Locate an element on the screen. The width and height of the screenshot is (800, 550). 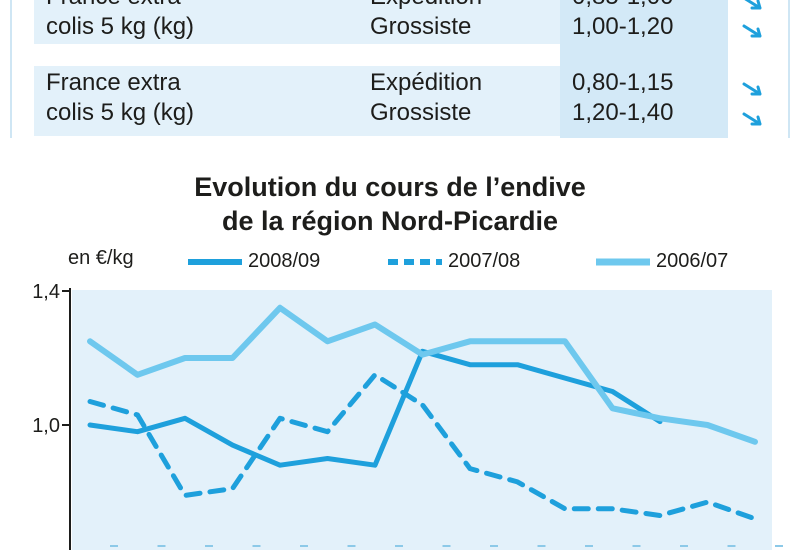
legend-item-2006-07: 2006/07 is located at coordinates (679, 262).